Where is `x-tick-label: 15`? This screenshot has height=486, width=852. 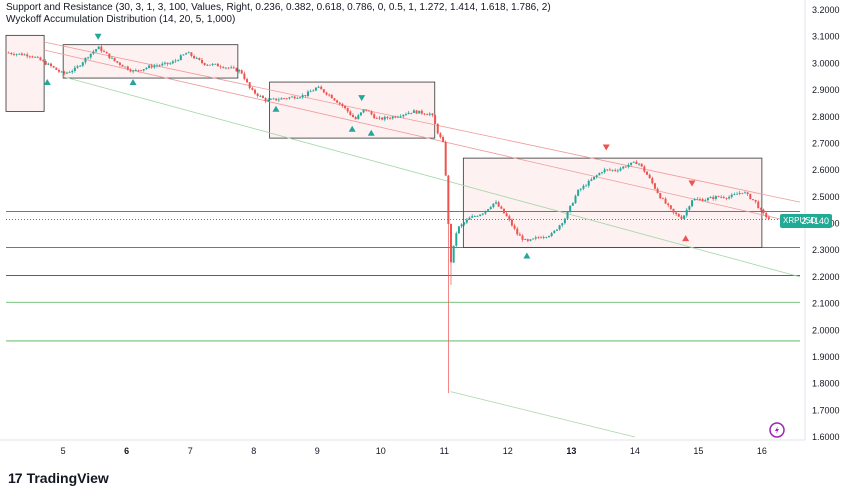 x-tick-label: 15 is located at coordinates (698, 451).